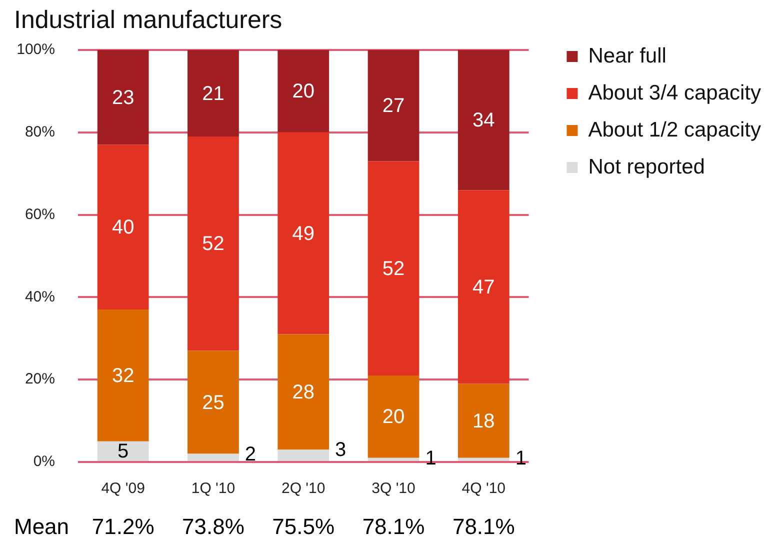  What do you see at coordinates (123, 527) in the screenshot?
I see `text: 71.2%` at bounding box center [123, 527].